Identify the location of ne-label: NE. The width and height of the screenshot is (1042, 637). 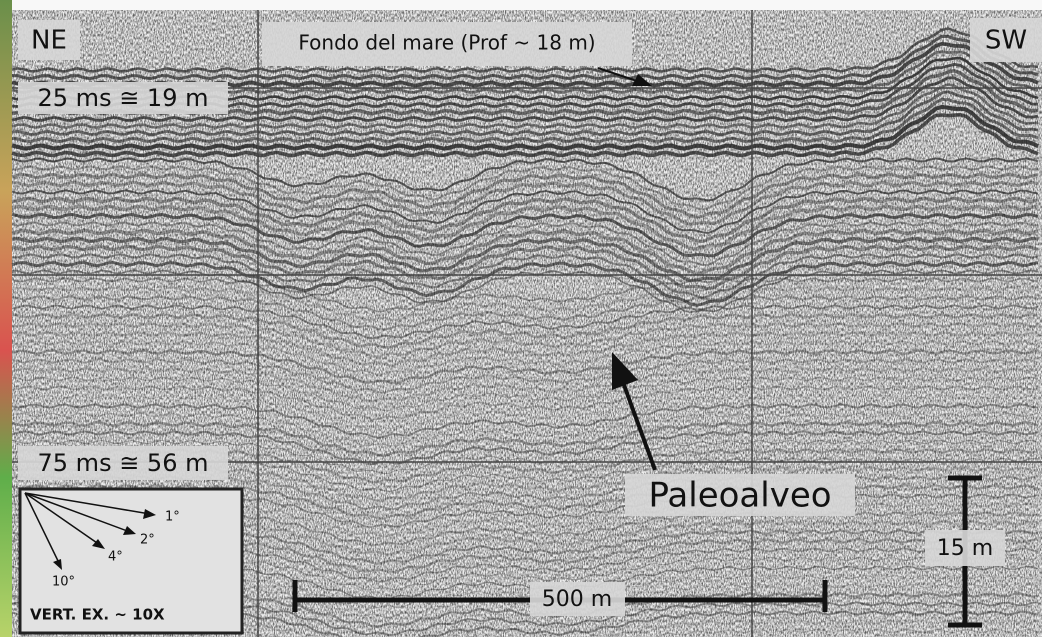
(49, 41).